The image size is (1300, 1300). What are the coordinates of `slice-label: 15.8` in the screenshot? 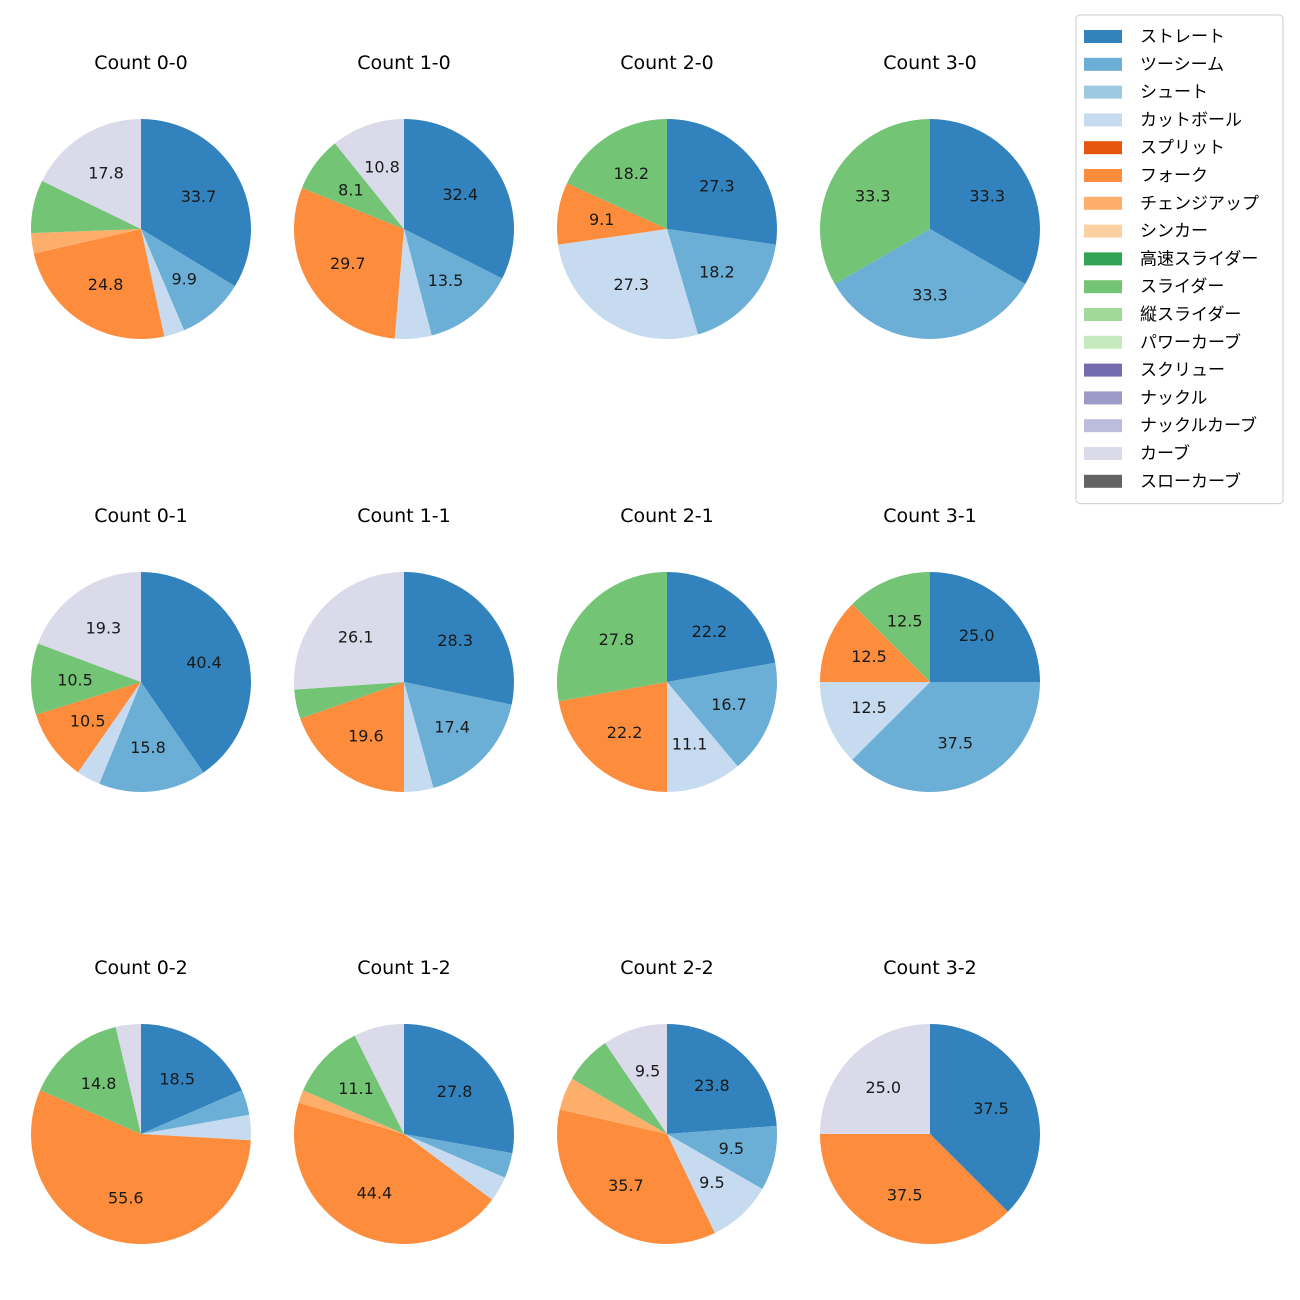 It's located at (148, 747).